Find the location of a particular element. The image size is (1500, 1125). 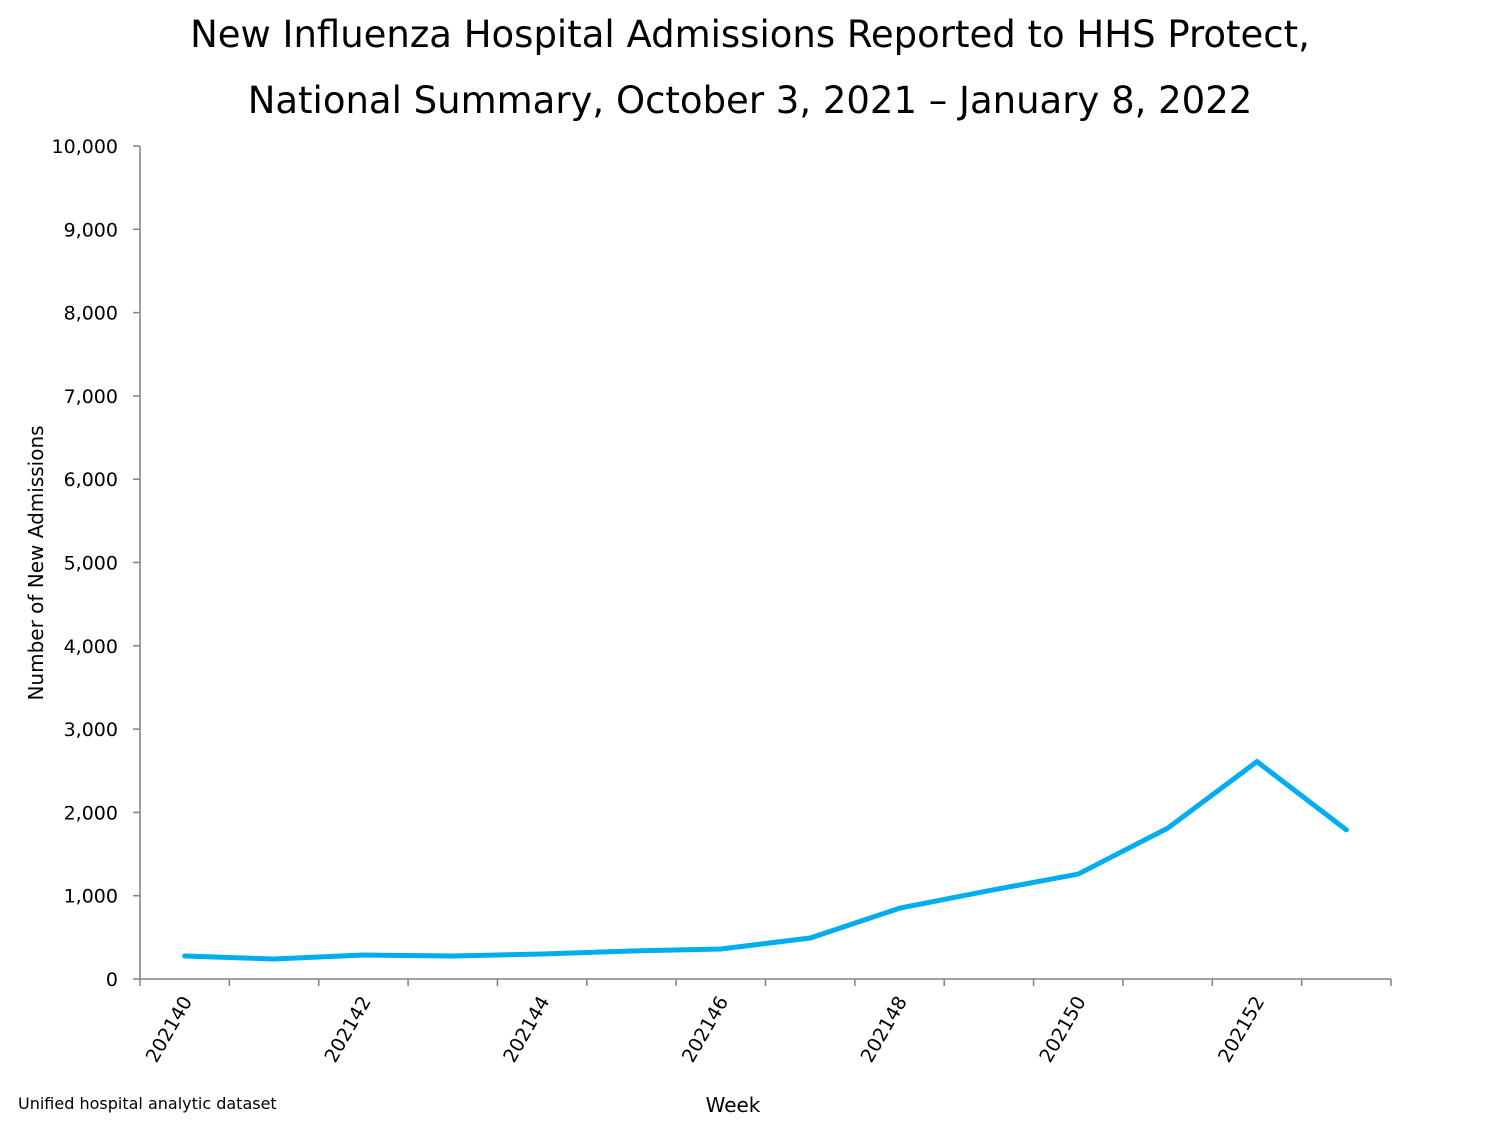

y-tick-label: 5,000 is located at coordinates (91, 564).